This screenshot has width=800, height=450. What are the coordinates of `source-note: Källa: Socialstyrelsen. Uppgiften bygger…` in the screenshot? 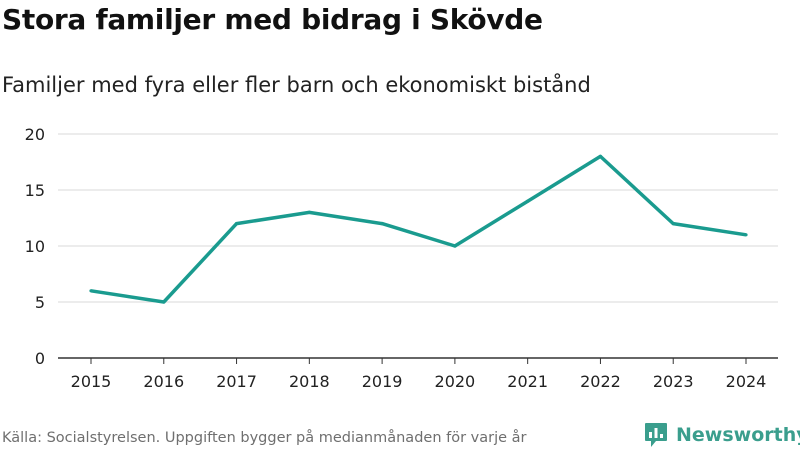 It's located at (264, 438).